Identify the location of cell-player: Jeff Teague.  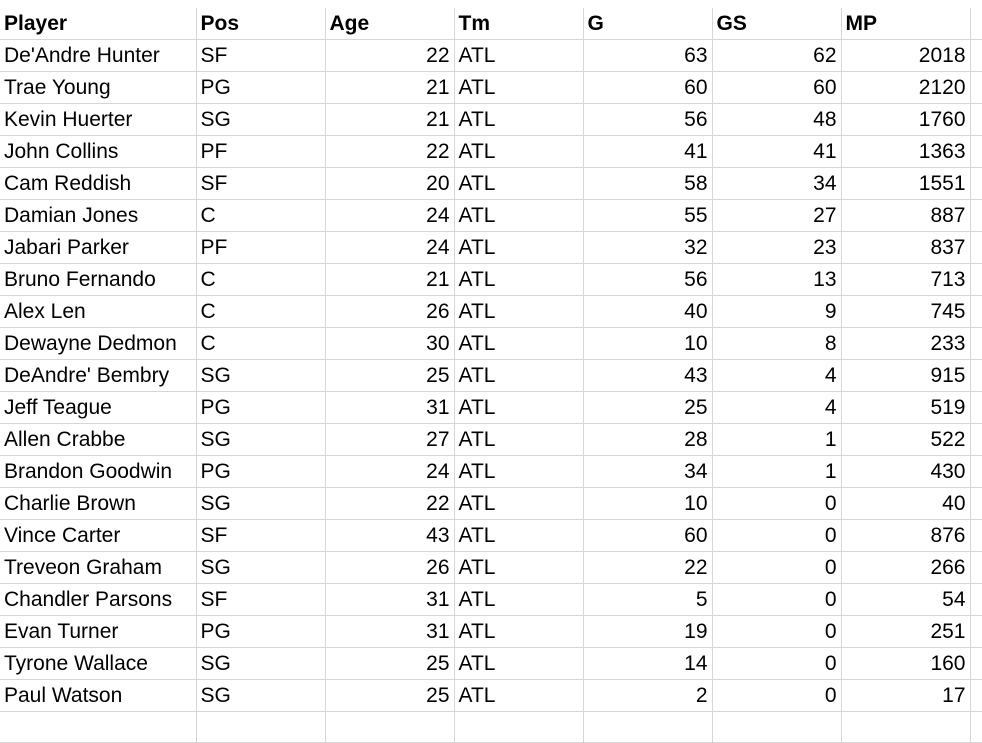
(98, 407).